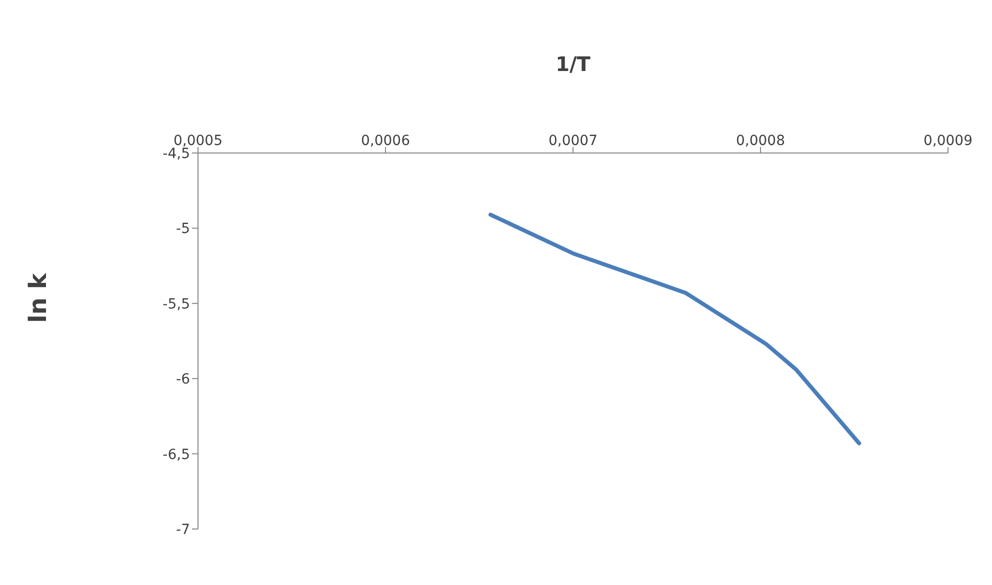 The image size is (992, 585). I want to click on y-axis-title: ln k, so click(38, 298).